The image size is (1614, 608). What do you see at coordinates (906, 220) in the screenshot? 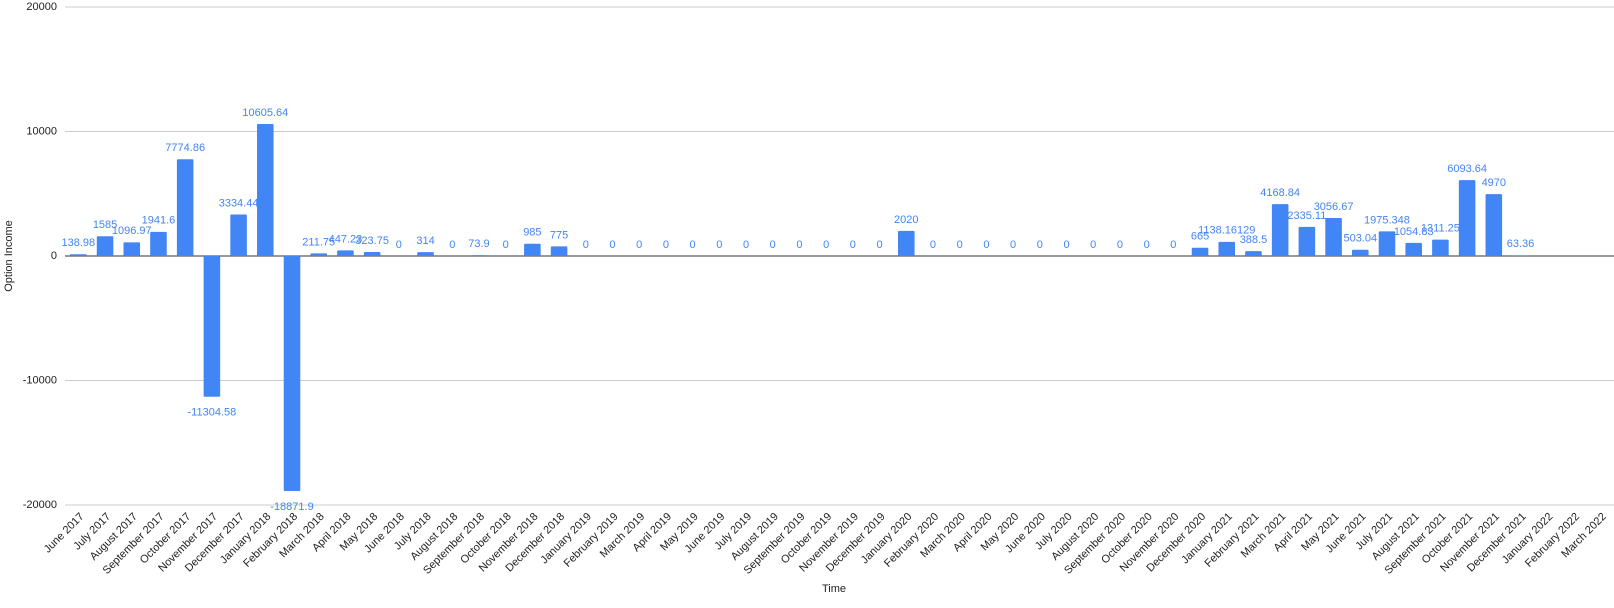
I see `data-label: 2020` at bounding box center [906, 220].